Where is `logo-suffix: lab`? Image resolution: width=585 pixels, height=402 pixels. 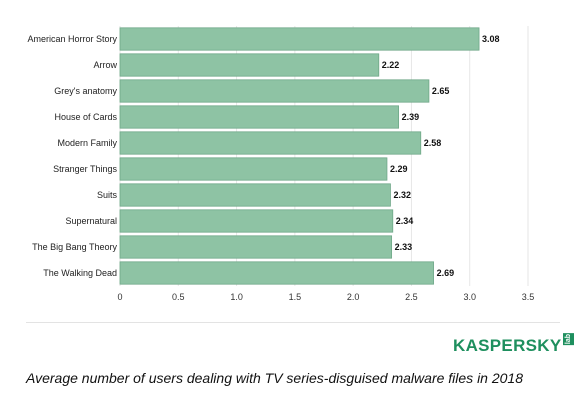 logo-suffix: lab is located at coordinates (568, 338).